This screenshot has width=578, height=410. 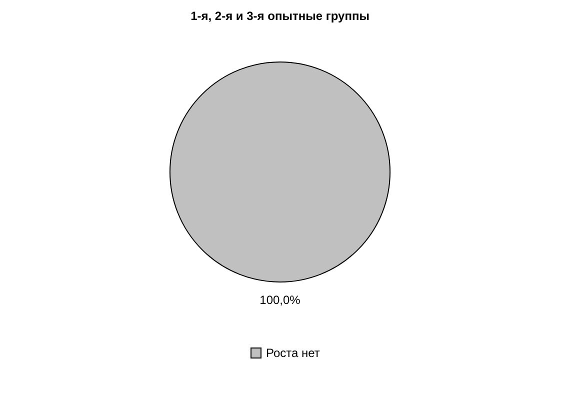 I want to click on data-label: 100,0%, so click(x=280, y=300).